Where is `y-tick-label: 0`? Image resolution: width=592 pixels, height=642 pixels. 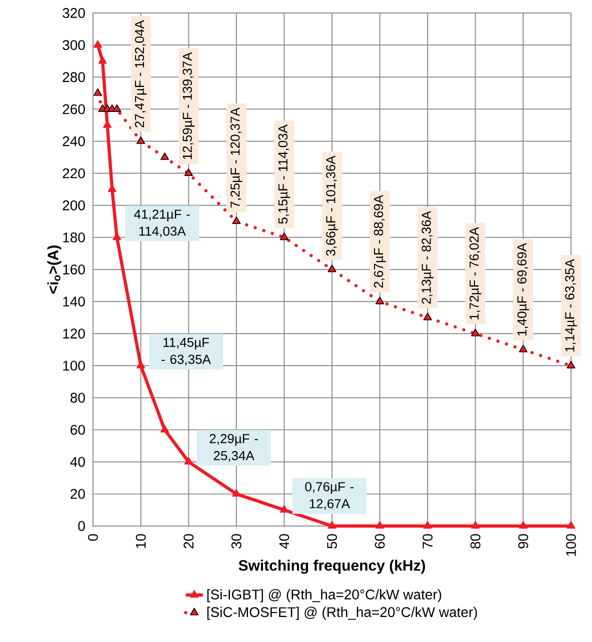
y-tick-label: 0 is located at coordinates (81, 526).